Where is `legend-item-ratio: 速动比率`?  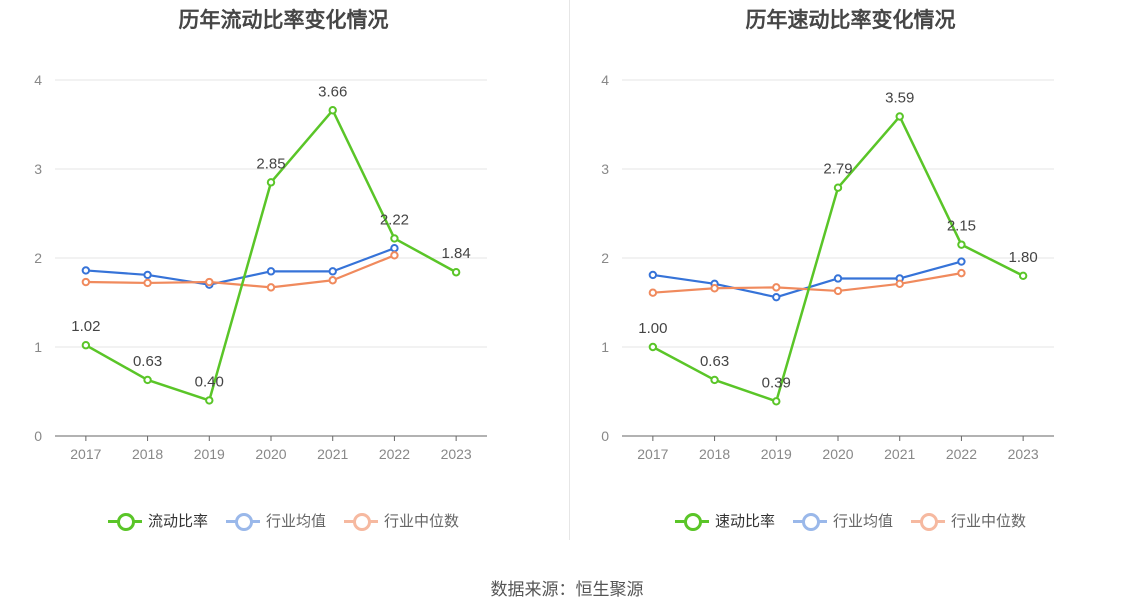
legend-item-ratio: 速动比率 is located at coordinates (724, 520).